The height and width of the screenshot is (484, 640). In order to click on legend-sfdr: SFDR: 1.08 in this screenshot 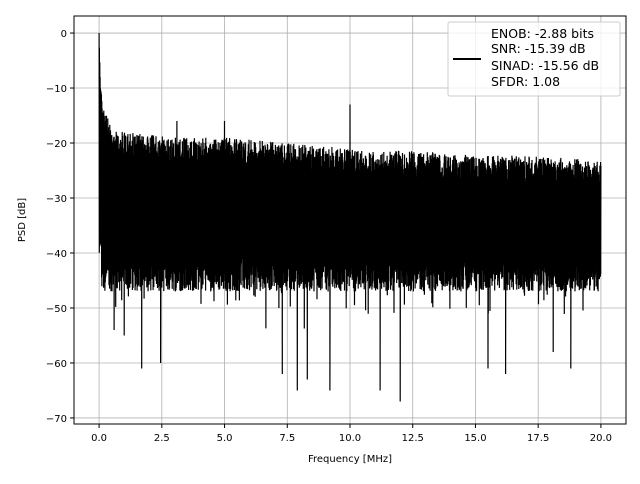, I will do `click(525, 81)`.